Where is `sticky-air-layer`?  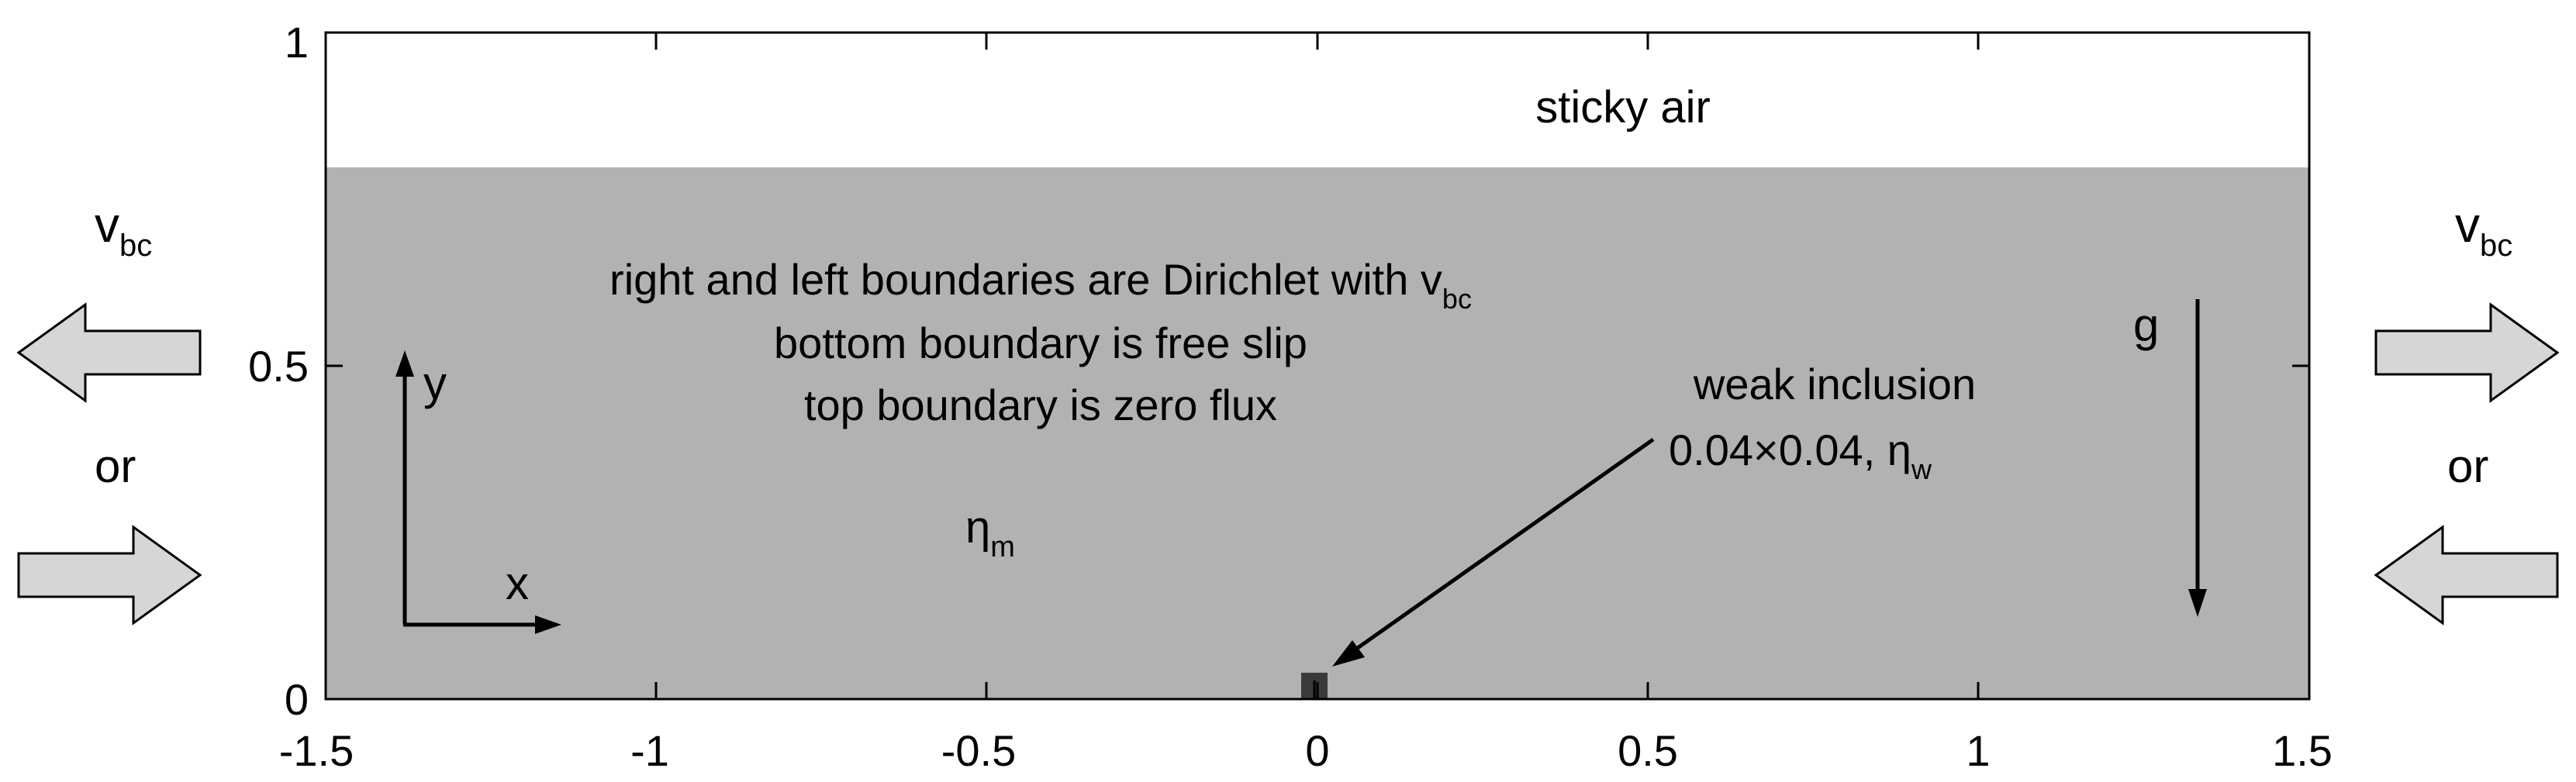 sticky-air-layer is located at coordinates (1317, 100).